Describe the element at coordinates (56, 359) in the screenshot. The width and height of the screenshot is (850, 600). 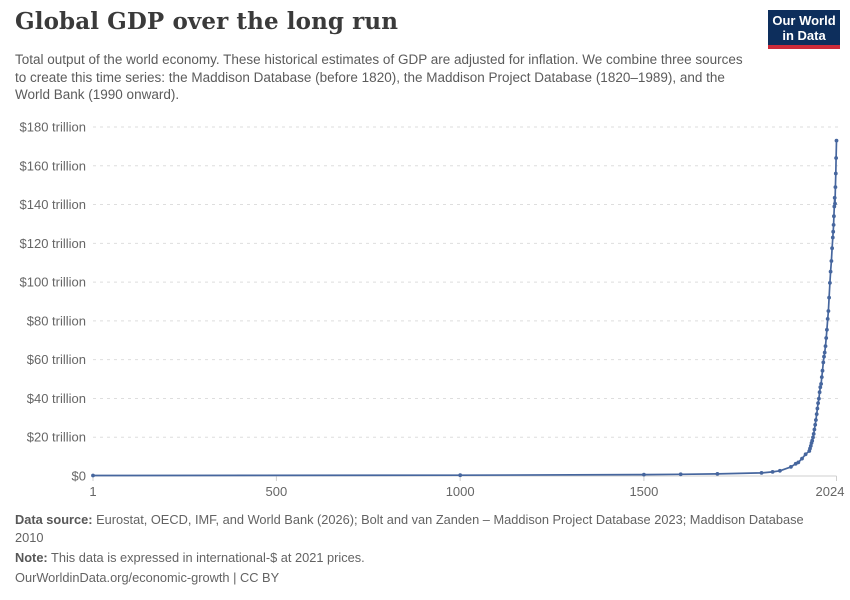
I see `y-axis-label: $60 trillion` at that location.